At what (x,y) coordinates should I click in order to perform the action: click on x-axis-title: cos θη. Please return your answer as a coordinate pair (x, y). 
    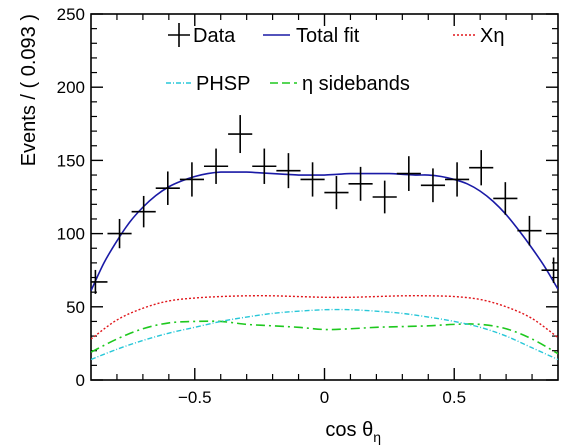
    Looking at the image, I should click on (353, 432).